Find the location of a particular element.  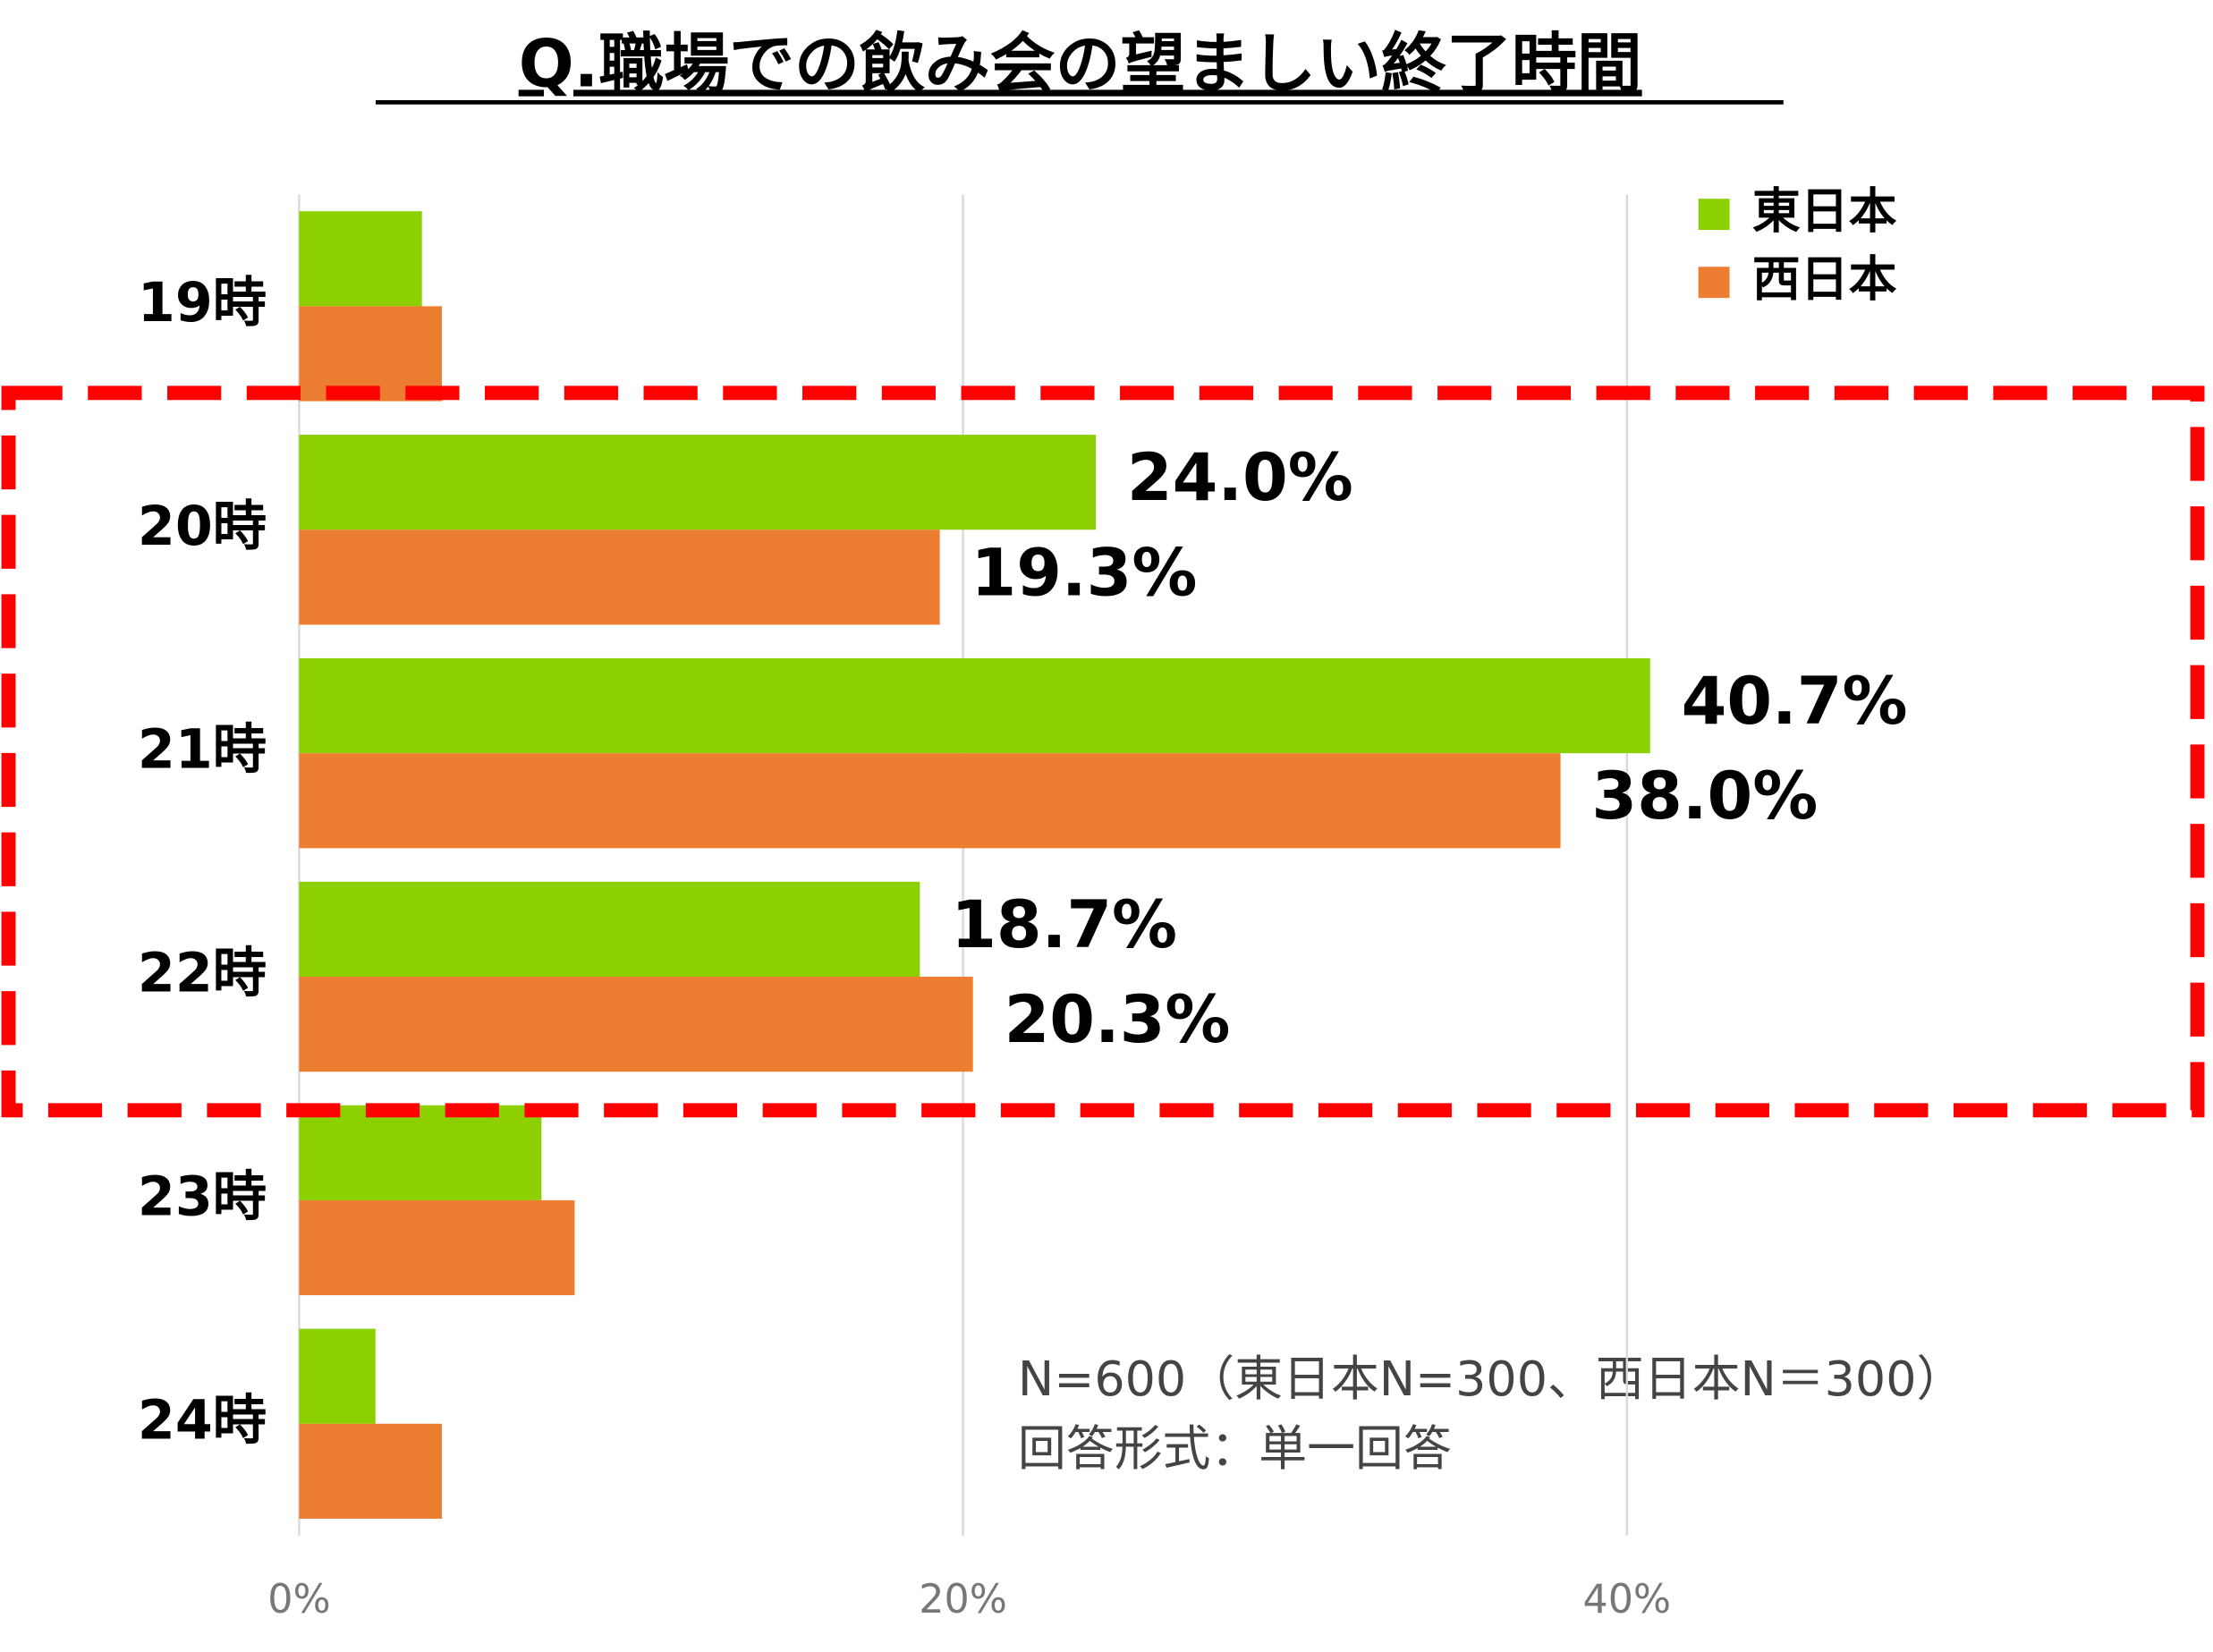

y-tick-label: 19時 is located at coordinates (203, 304).